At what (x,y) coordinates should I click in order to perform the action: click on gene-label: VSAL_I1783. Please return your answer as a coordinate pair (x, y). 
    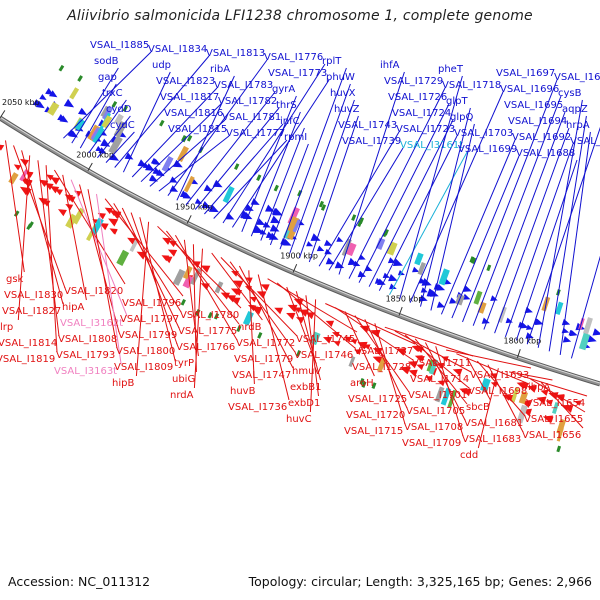
    Looking at the image, I should click on (243, 85).